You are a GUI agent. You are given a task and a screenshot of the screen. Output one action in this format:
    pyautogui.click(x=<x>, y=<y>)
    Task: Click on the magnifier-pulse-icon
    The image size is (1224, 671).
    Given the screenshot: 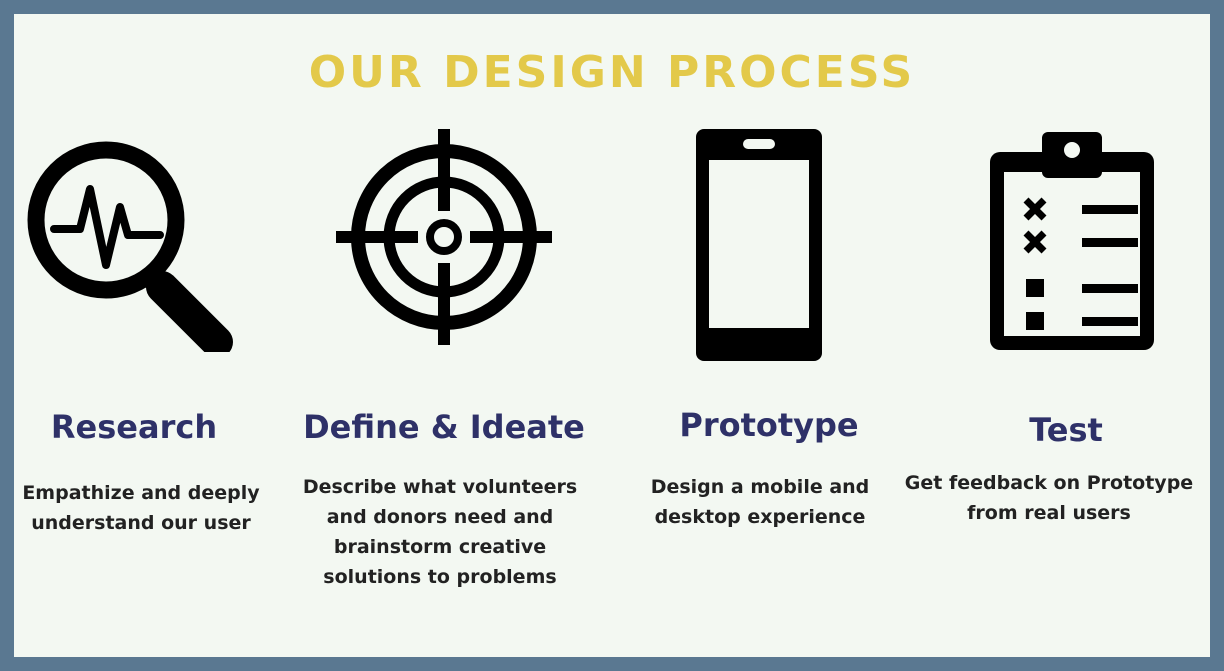 What is the action you would take?
    pyautogui.click(x=130, y=246)
    